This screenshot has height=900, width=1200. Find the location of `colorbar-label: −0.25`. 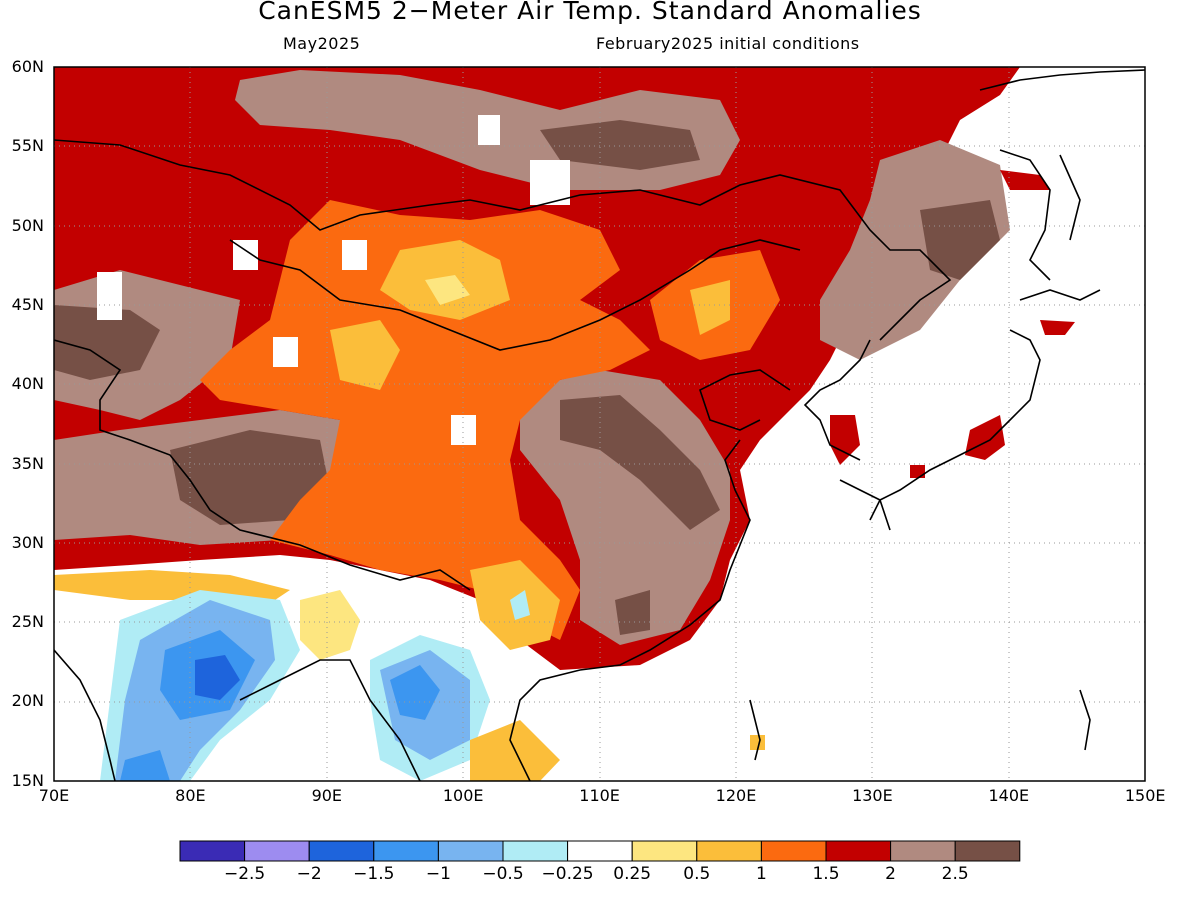

colorbar-label: −0.25 is located at coordinates (567, 874).